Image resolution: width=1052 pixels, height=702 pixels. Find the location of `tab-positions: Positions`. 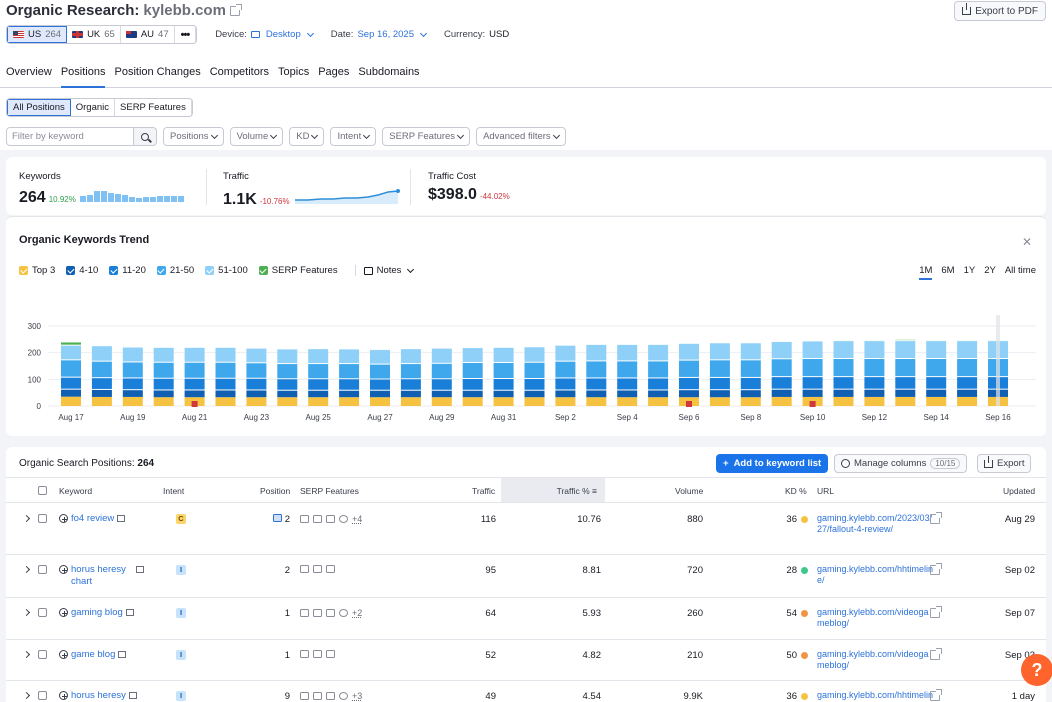

tab-positions: Positions is located at coordinates (83, 76).